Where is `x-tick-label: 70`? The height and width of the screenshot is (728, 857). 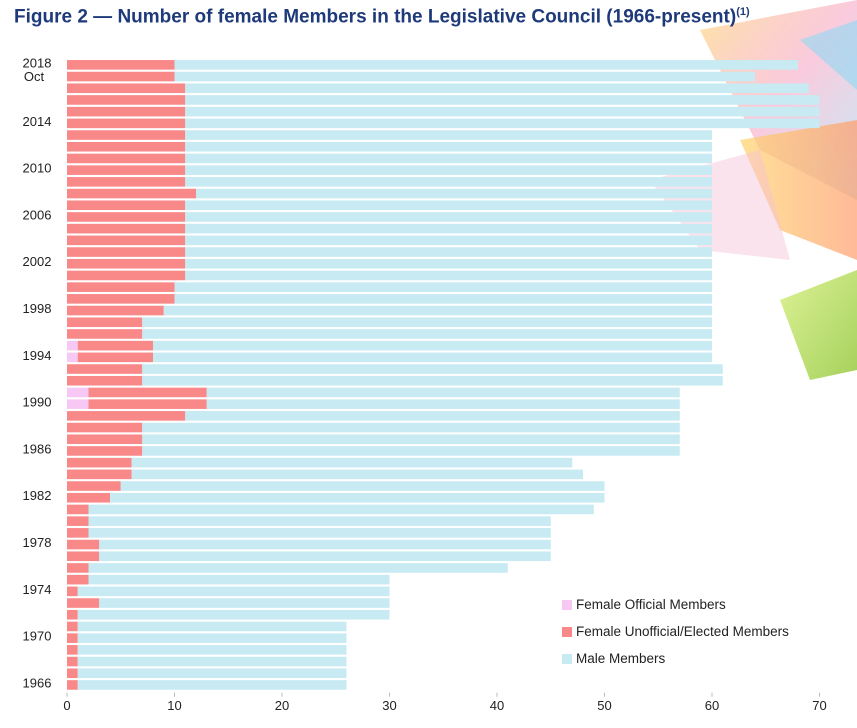
x-tick-label: 70 is located at coordinates (819, 705).